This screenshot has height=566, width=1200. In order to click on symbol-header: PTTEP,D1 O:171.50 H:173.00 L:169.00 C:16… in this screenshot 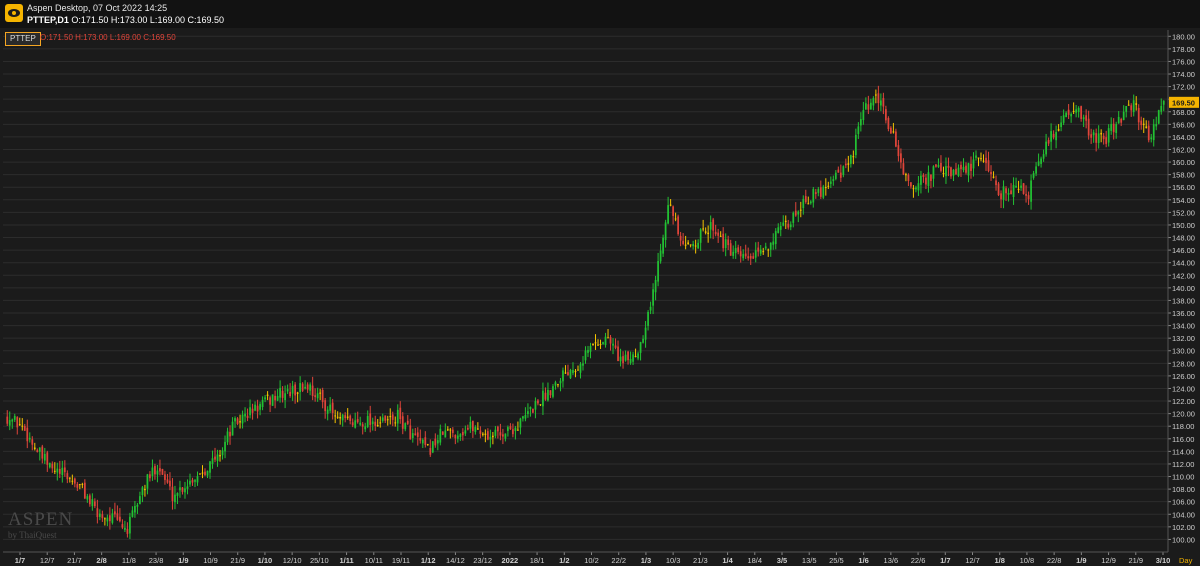, I will do `click(125, 20)`.